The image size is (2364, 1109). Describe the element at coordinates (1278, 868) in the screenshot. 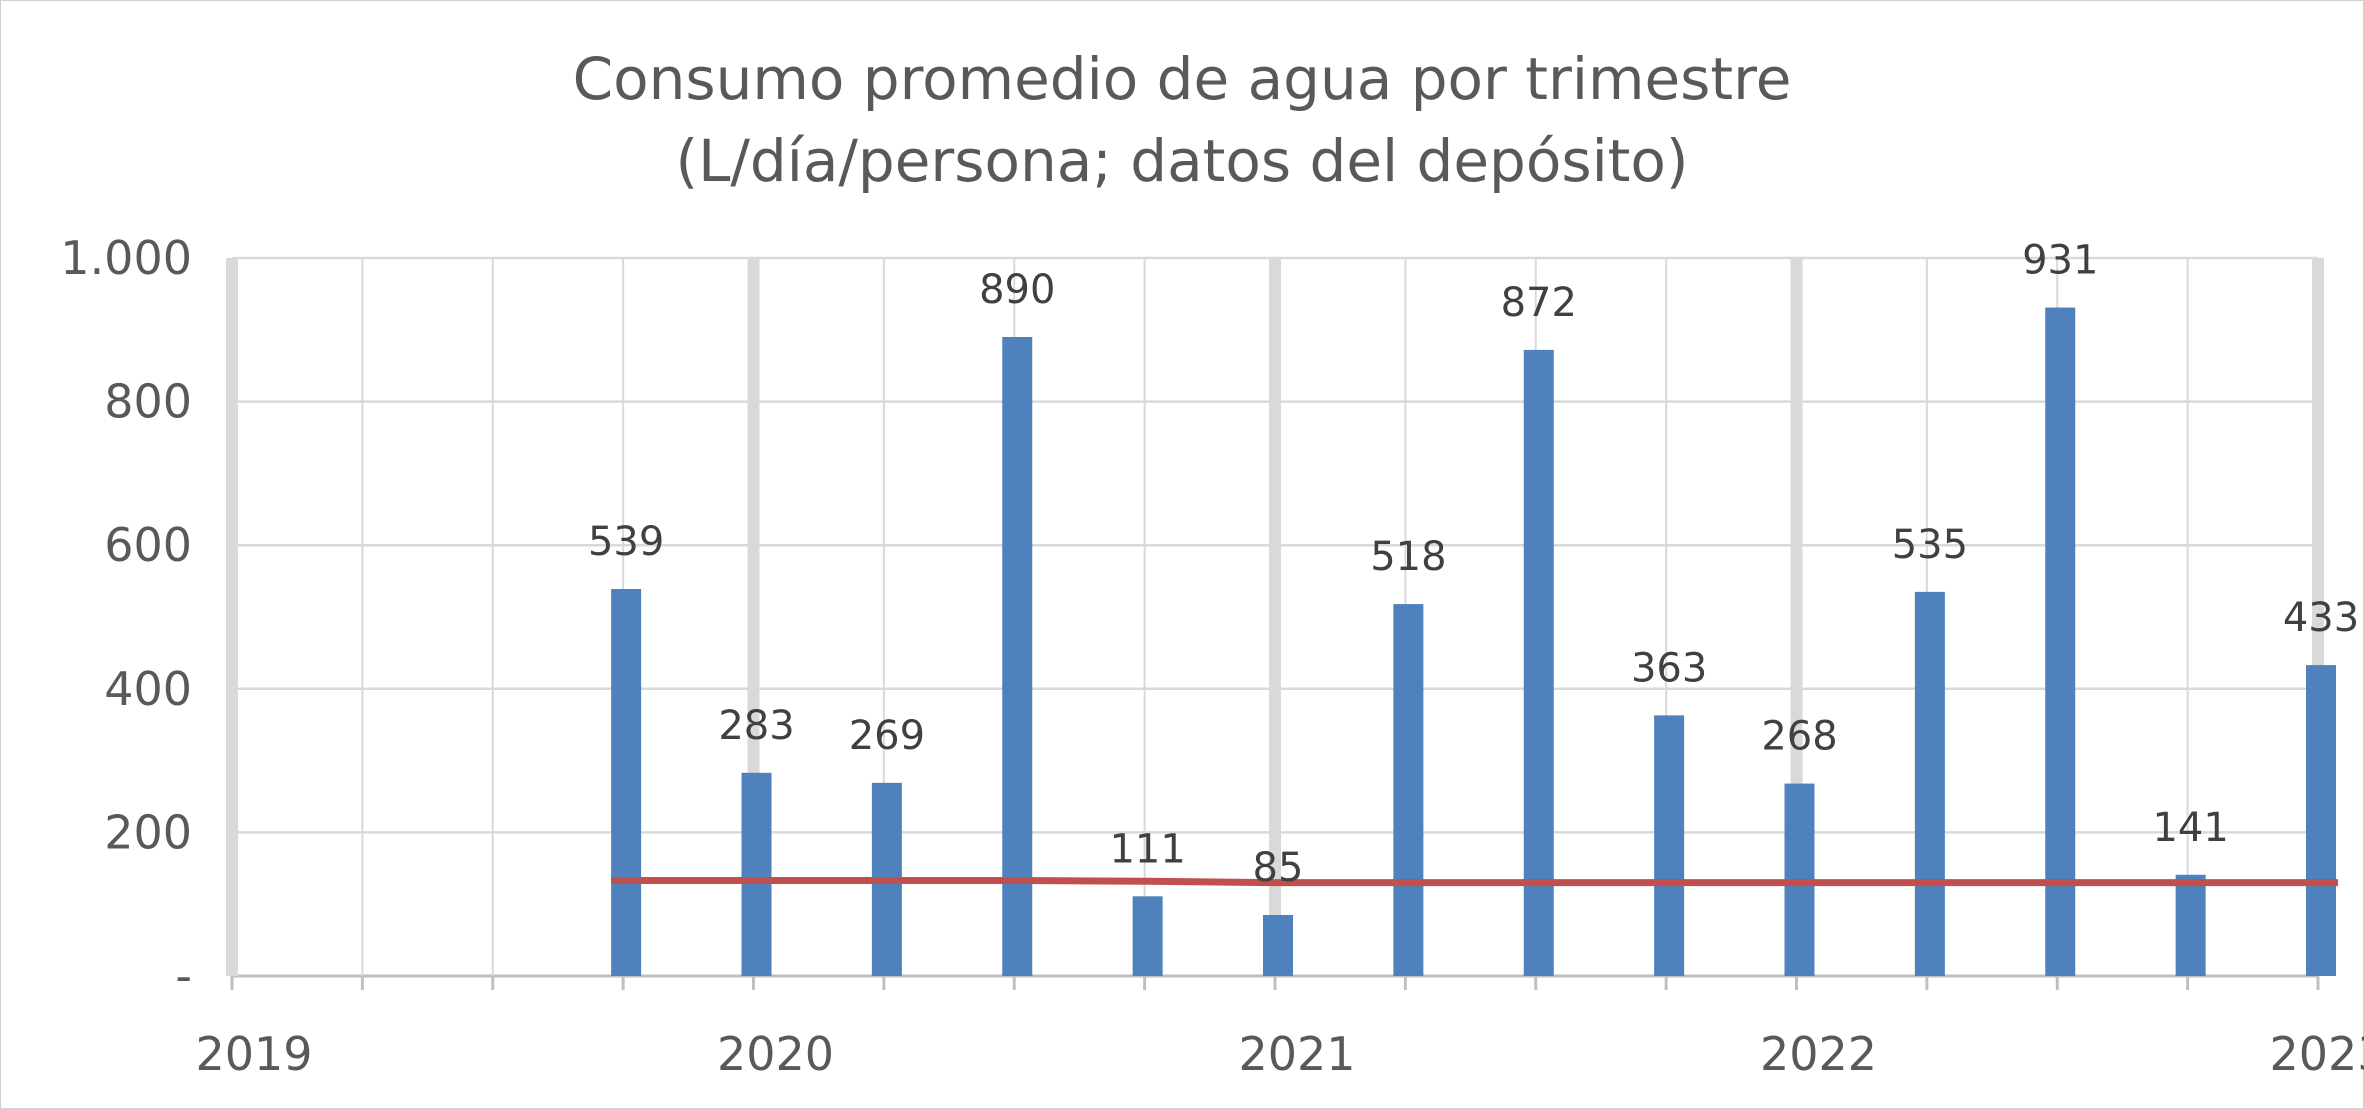

I see `data-label: 85` at that location.